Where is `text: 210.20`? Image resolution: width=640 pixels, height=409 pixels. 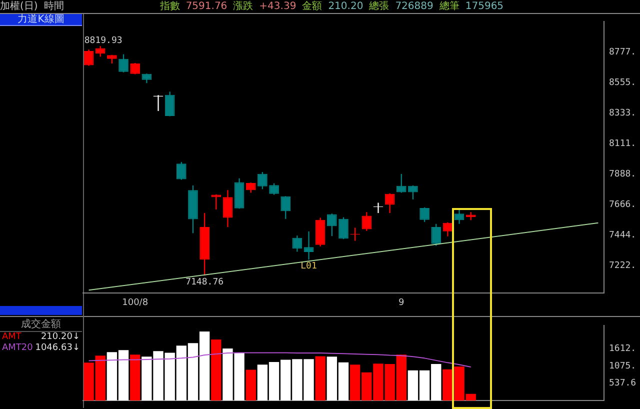 text: 210.20 is located at coordinates (346, 6).